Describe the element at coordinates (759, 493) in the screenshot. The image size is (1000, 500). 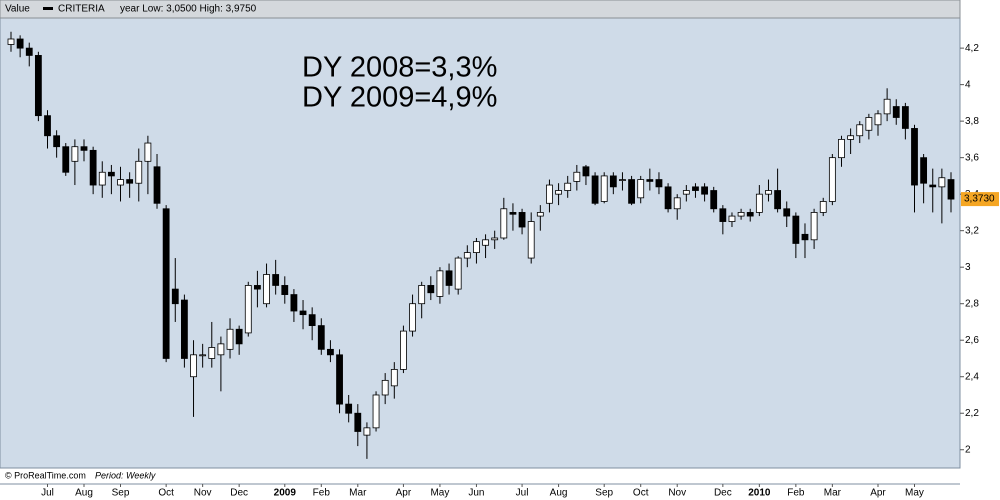
I see `x-tick-label: 2010` at that location.